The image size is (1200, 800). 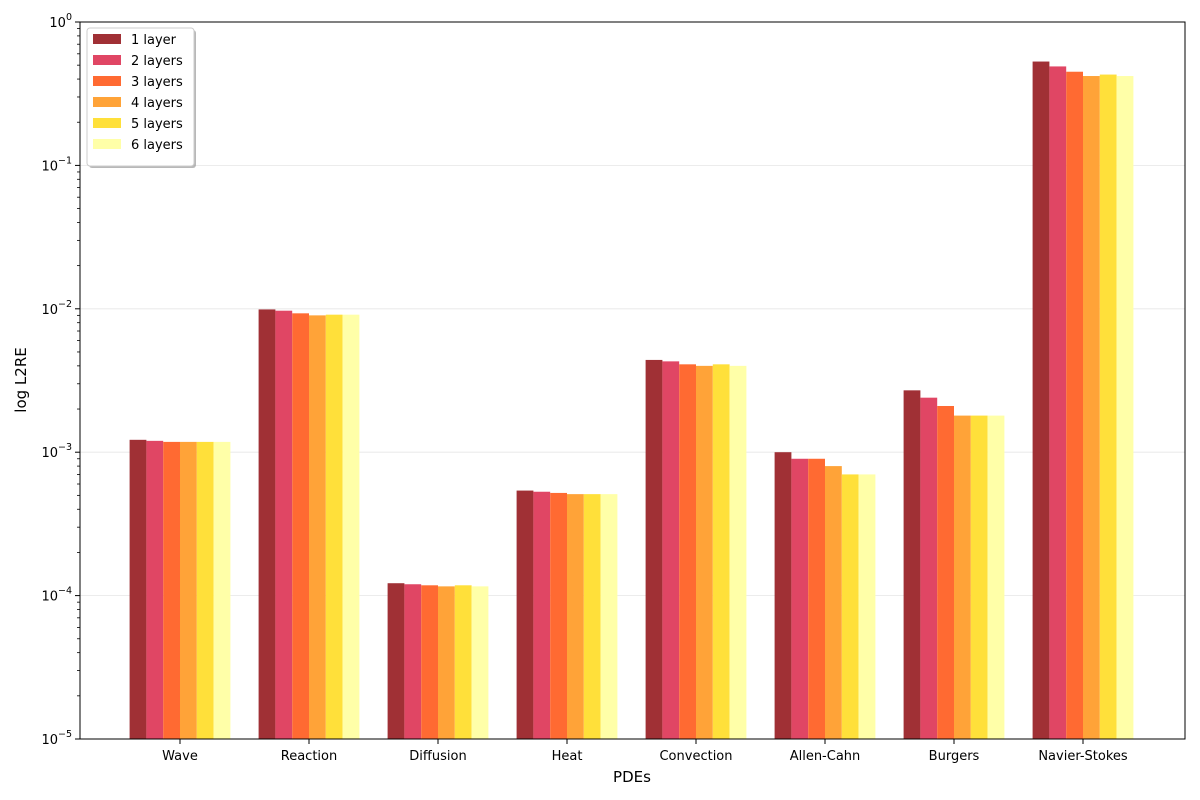 What do you see at coordinates (1083, 756) in the screenshot?
I see `x-tick-label: Navier-Stokes` at bounding box center [1083, 756].